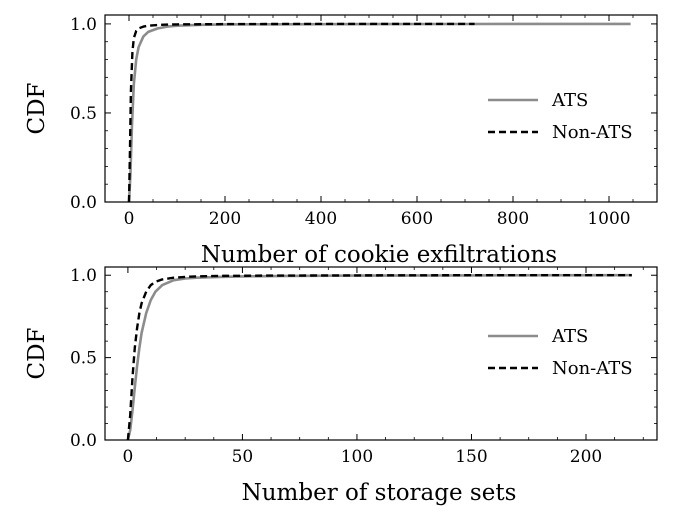 The height and width of the screenshot is (517, 689). I want to click on x-tick-label: 400, so click(321, 219).